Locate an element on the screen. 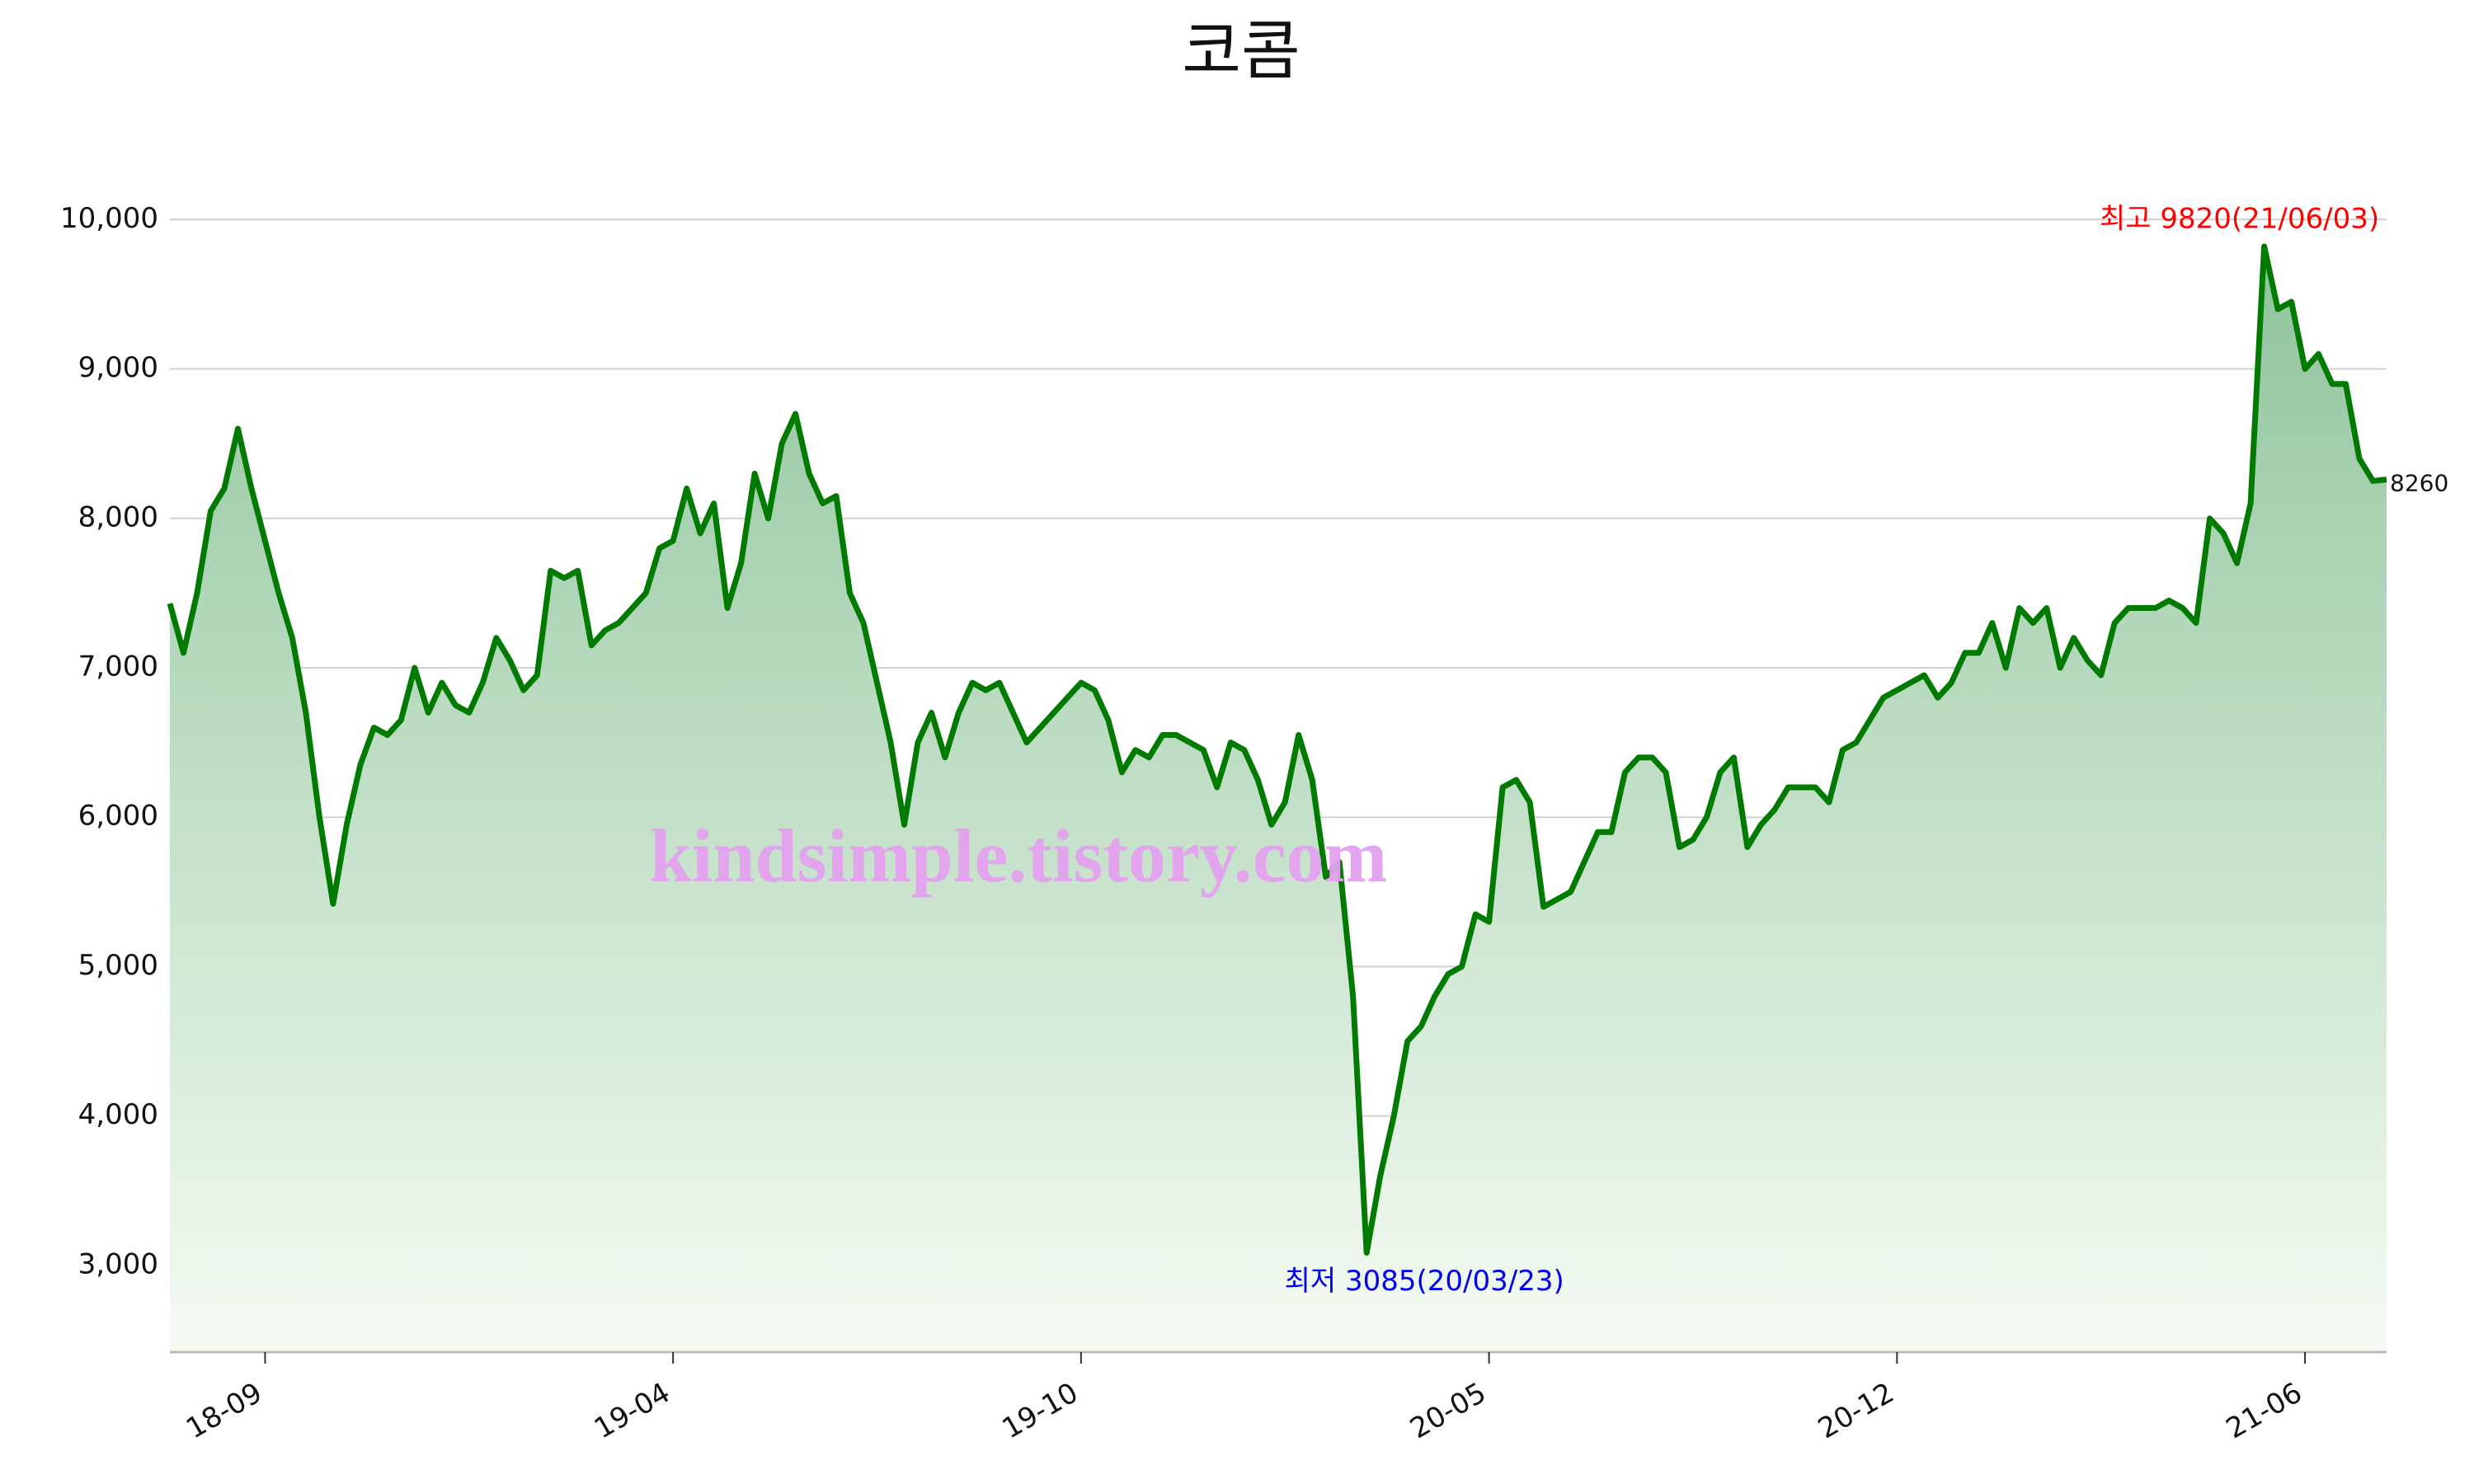  max-annotation: 최고 9820(21/06/03) is located at coordinates (2239, 219).